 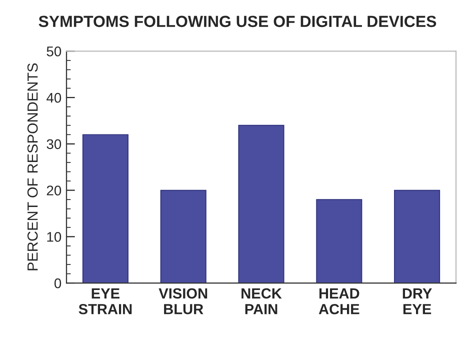 What do you see at coordinates (54, 97) in the screenshot?
I see `y-tick-label: 40` at bounding box center [54, 97].